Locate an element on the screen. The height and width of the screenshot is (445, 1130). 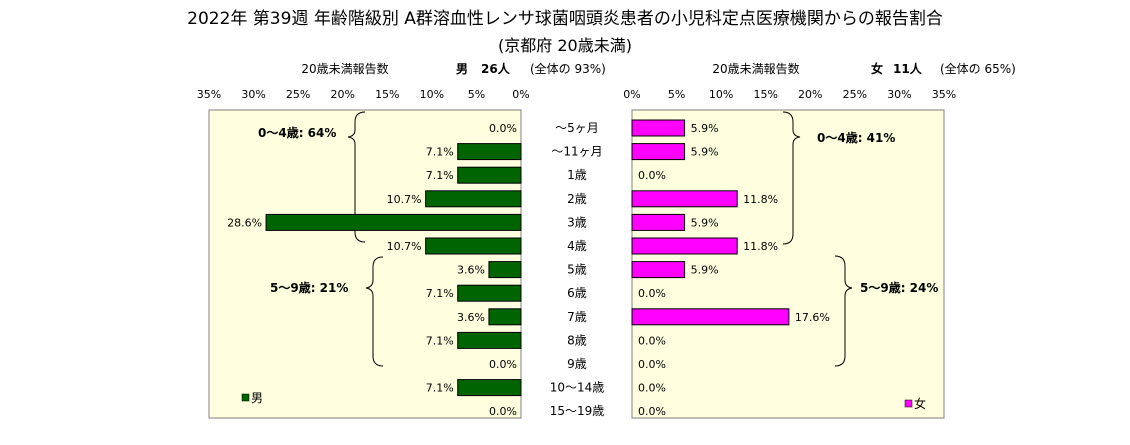
category-label: 9歳 is located at coordinates (577, 364).